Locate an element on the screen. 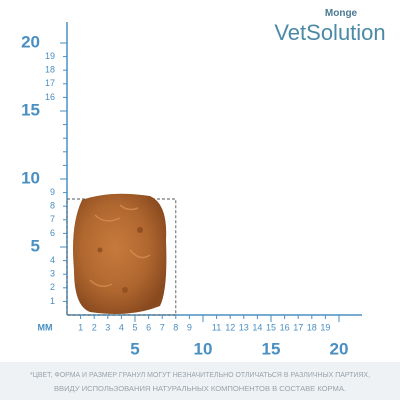  size-frame is located at coordinates (121, 257).